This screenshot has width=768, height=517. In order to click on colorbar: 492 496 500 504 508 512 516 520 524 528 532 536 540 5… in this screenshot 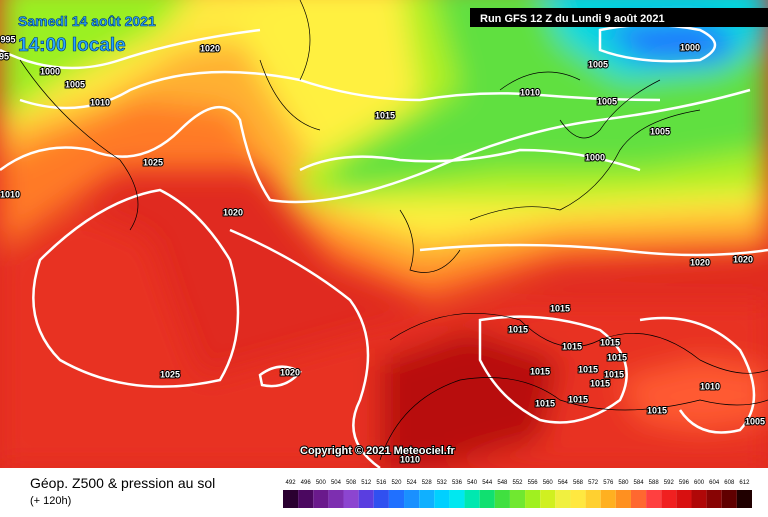, I will do `click(517, 494)`.